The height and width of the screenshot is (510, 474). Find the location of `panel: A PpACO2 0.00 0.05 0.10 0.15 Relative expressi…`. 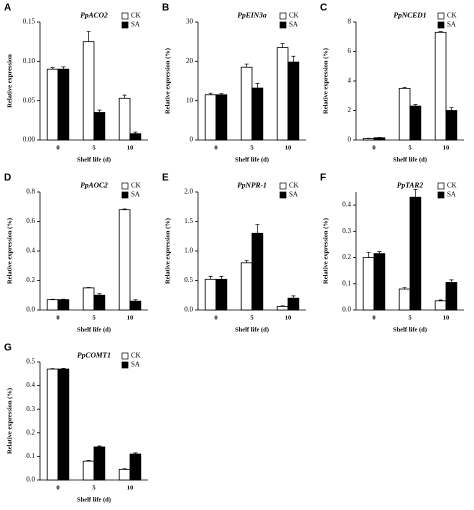

panel: A PpACO2 0.00 0.05 0.10 0.15 Relative expressi… is located at coordinates (76, 83).